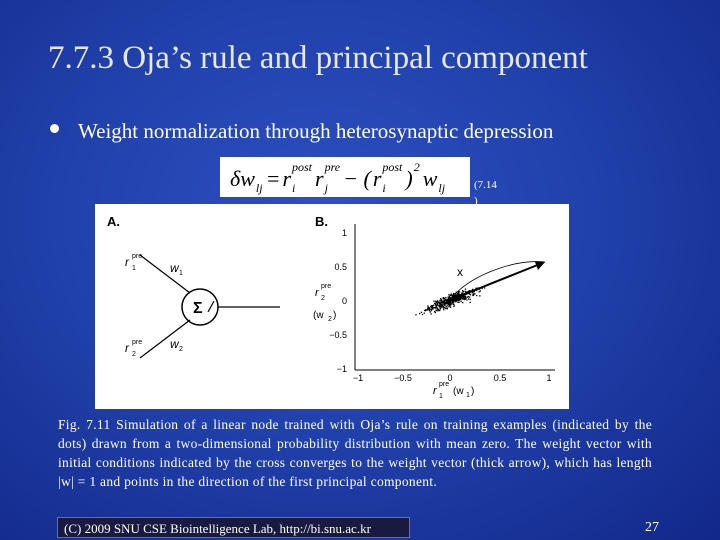 Image resolution: width=720 pixels, height=540 pixels. I want to click on x-tick-label: 1, so click(548, 378).